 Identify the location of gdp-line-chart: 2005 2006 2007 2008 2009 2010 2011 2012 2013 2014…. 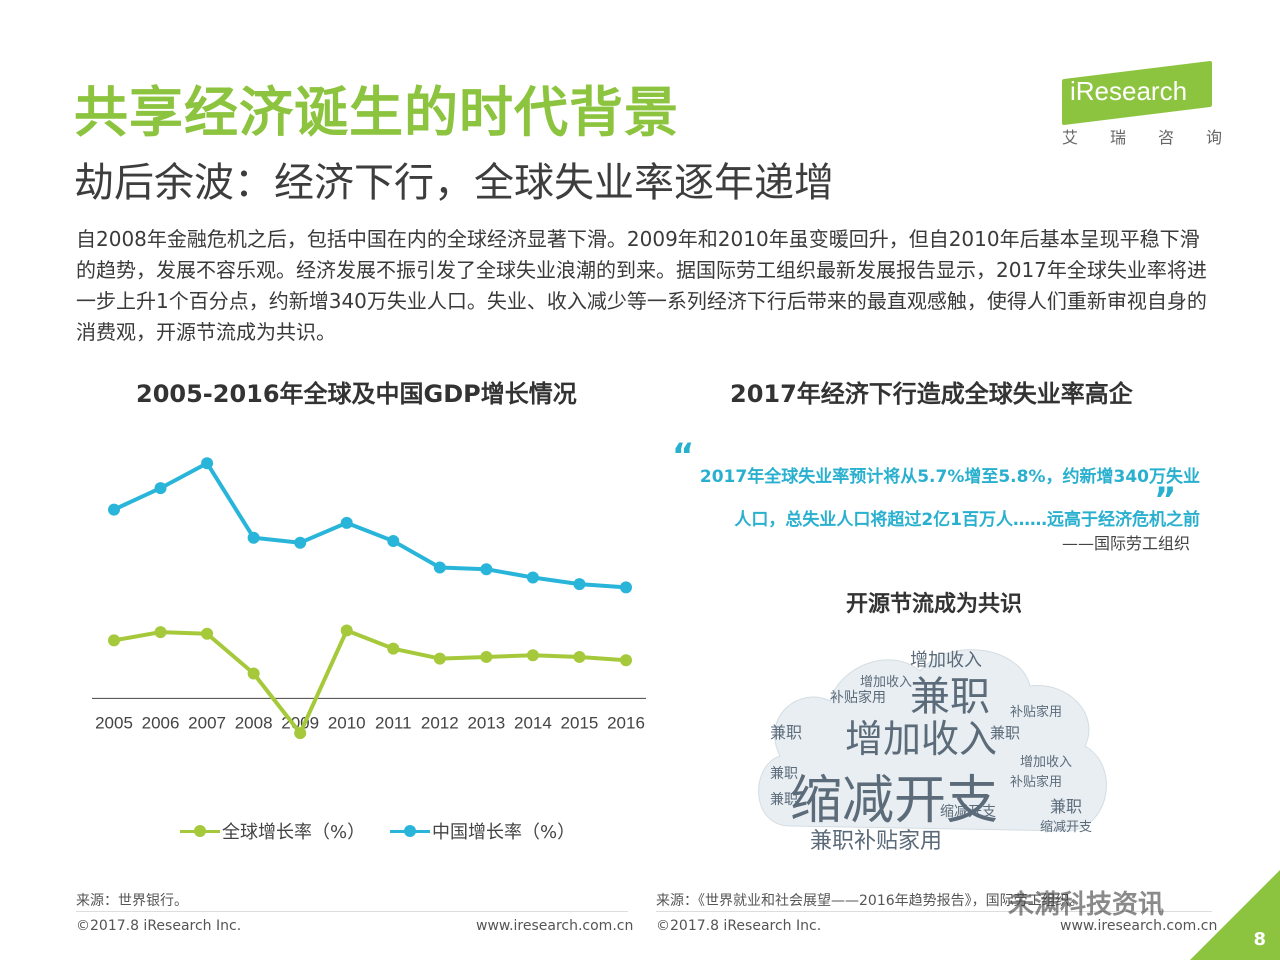
(369, 598).